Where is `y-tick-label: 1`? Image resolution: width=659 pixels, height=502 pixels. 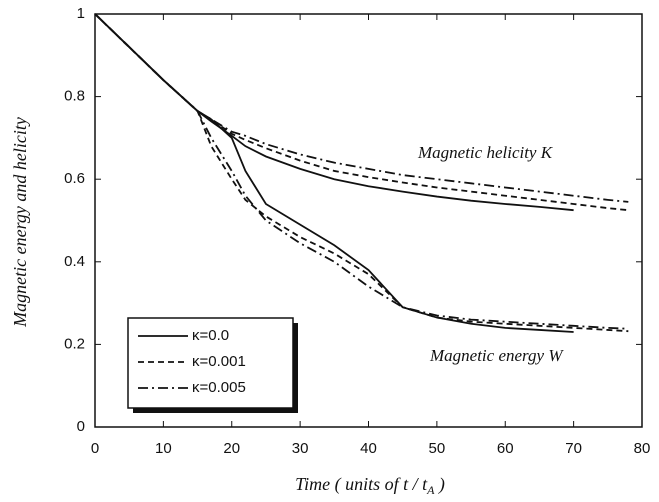
y-tick-label: 1 is located at coordinates (81, 13).